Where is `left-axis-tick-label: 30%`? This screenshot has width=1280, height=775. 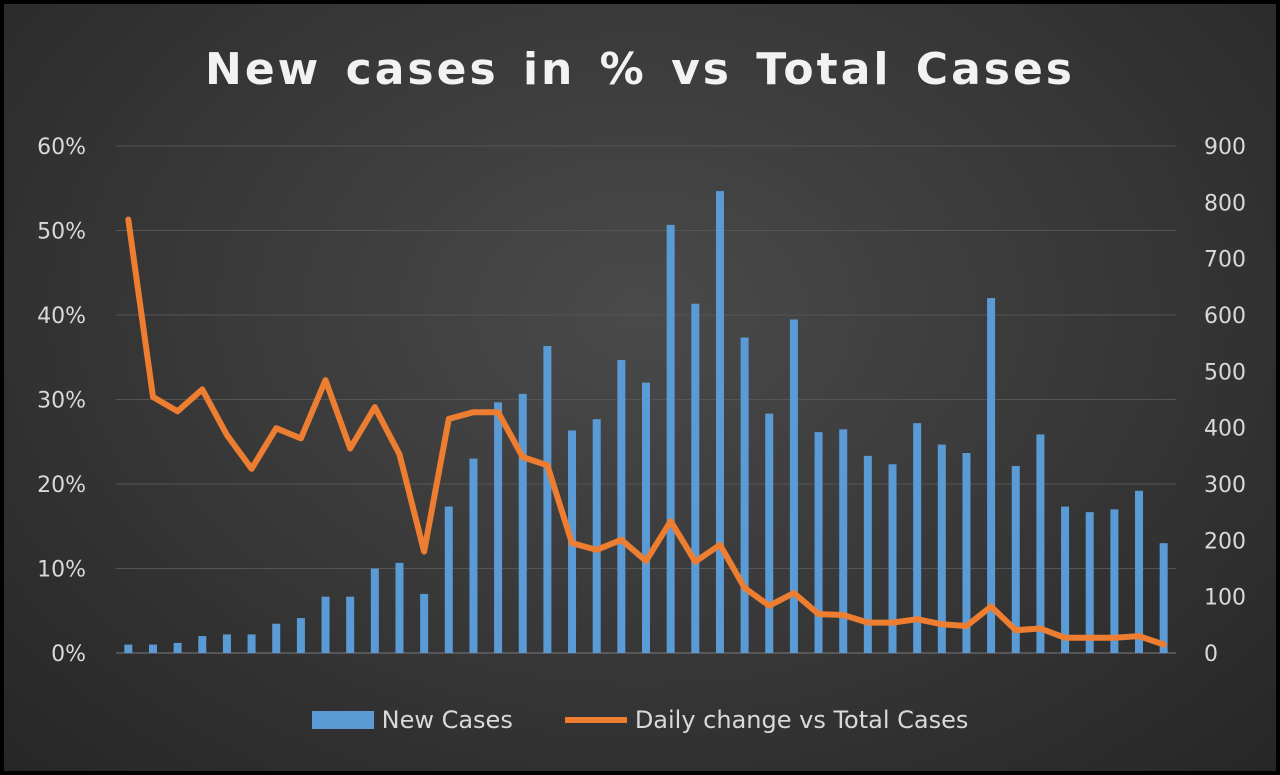
left-axis-tick-label: 30% is located at coordinates (61, 401).